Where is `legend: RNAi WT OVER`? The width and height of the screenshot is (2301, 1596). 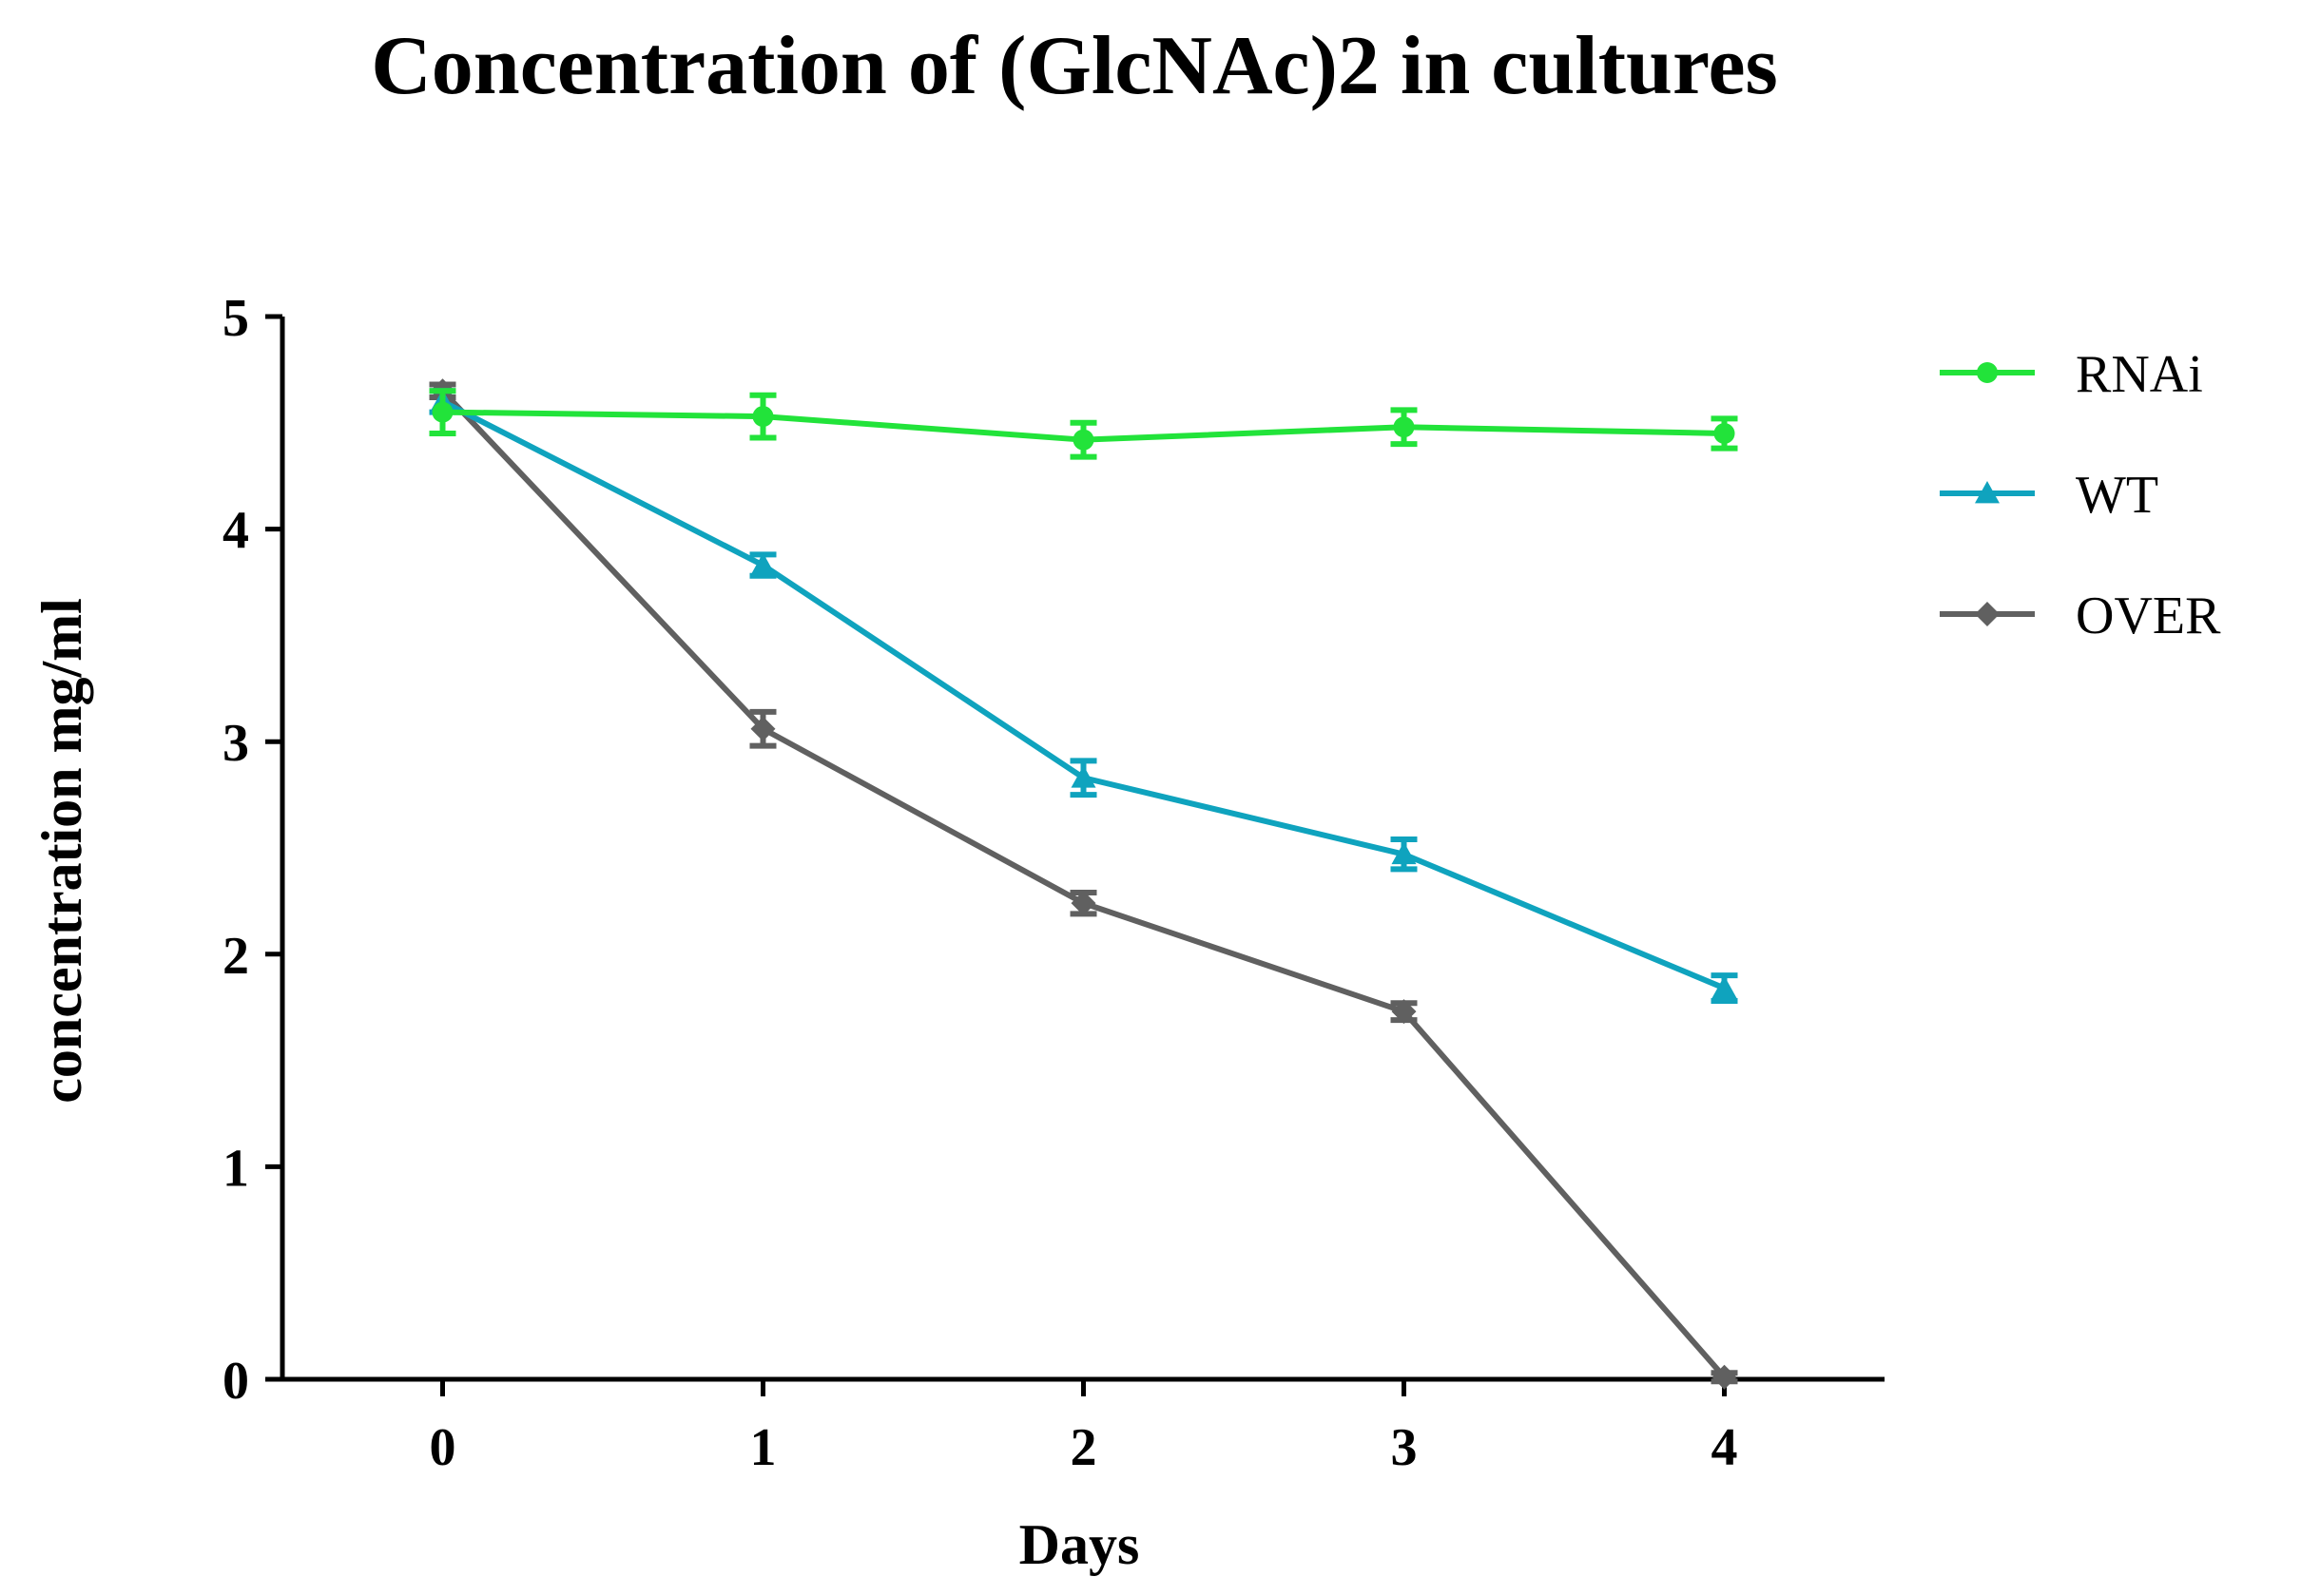 legend: RNAi WT OVER is located at coordinates (2080, 495).